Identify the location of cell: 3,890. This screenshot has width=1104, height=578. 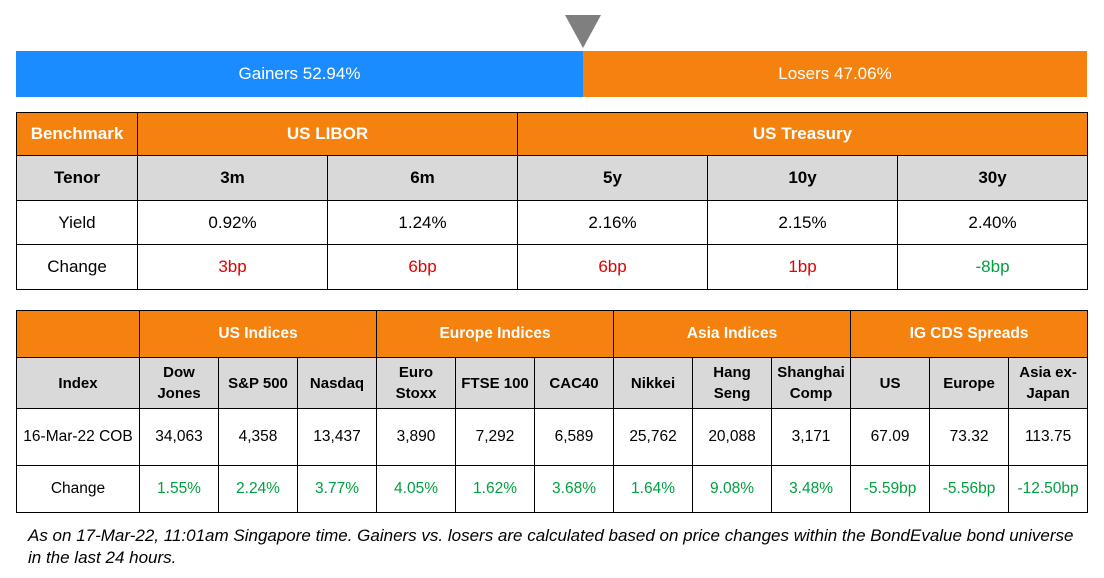
(416, 437).